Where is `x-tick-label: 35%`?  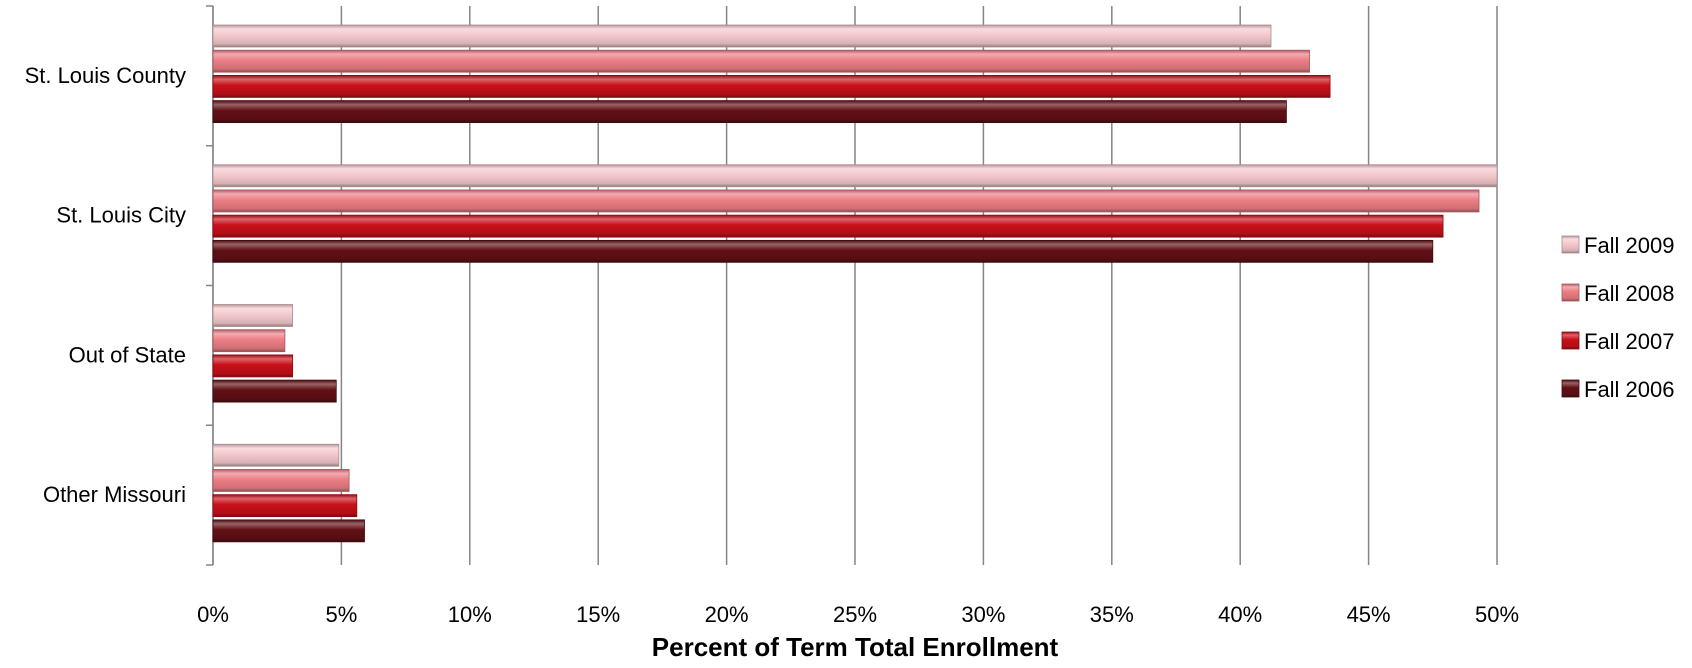 x-tick-label: 35% is located at coordinates (1112, 614).